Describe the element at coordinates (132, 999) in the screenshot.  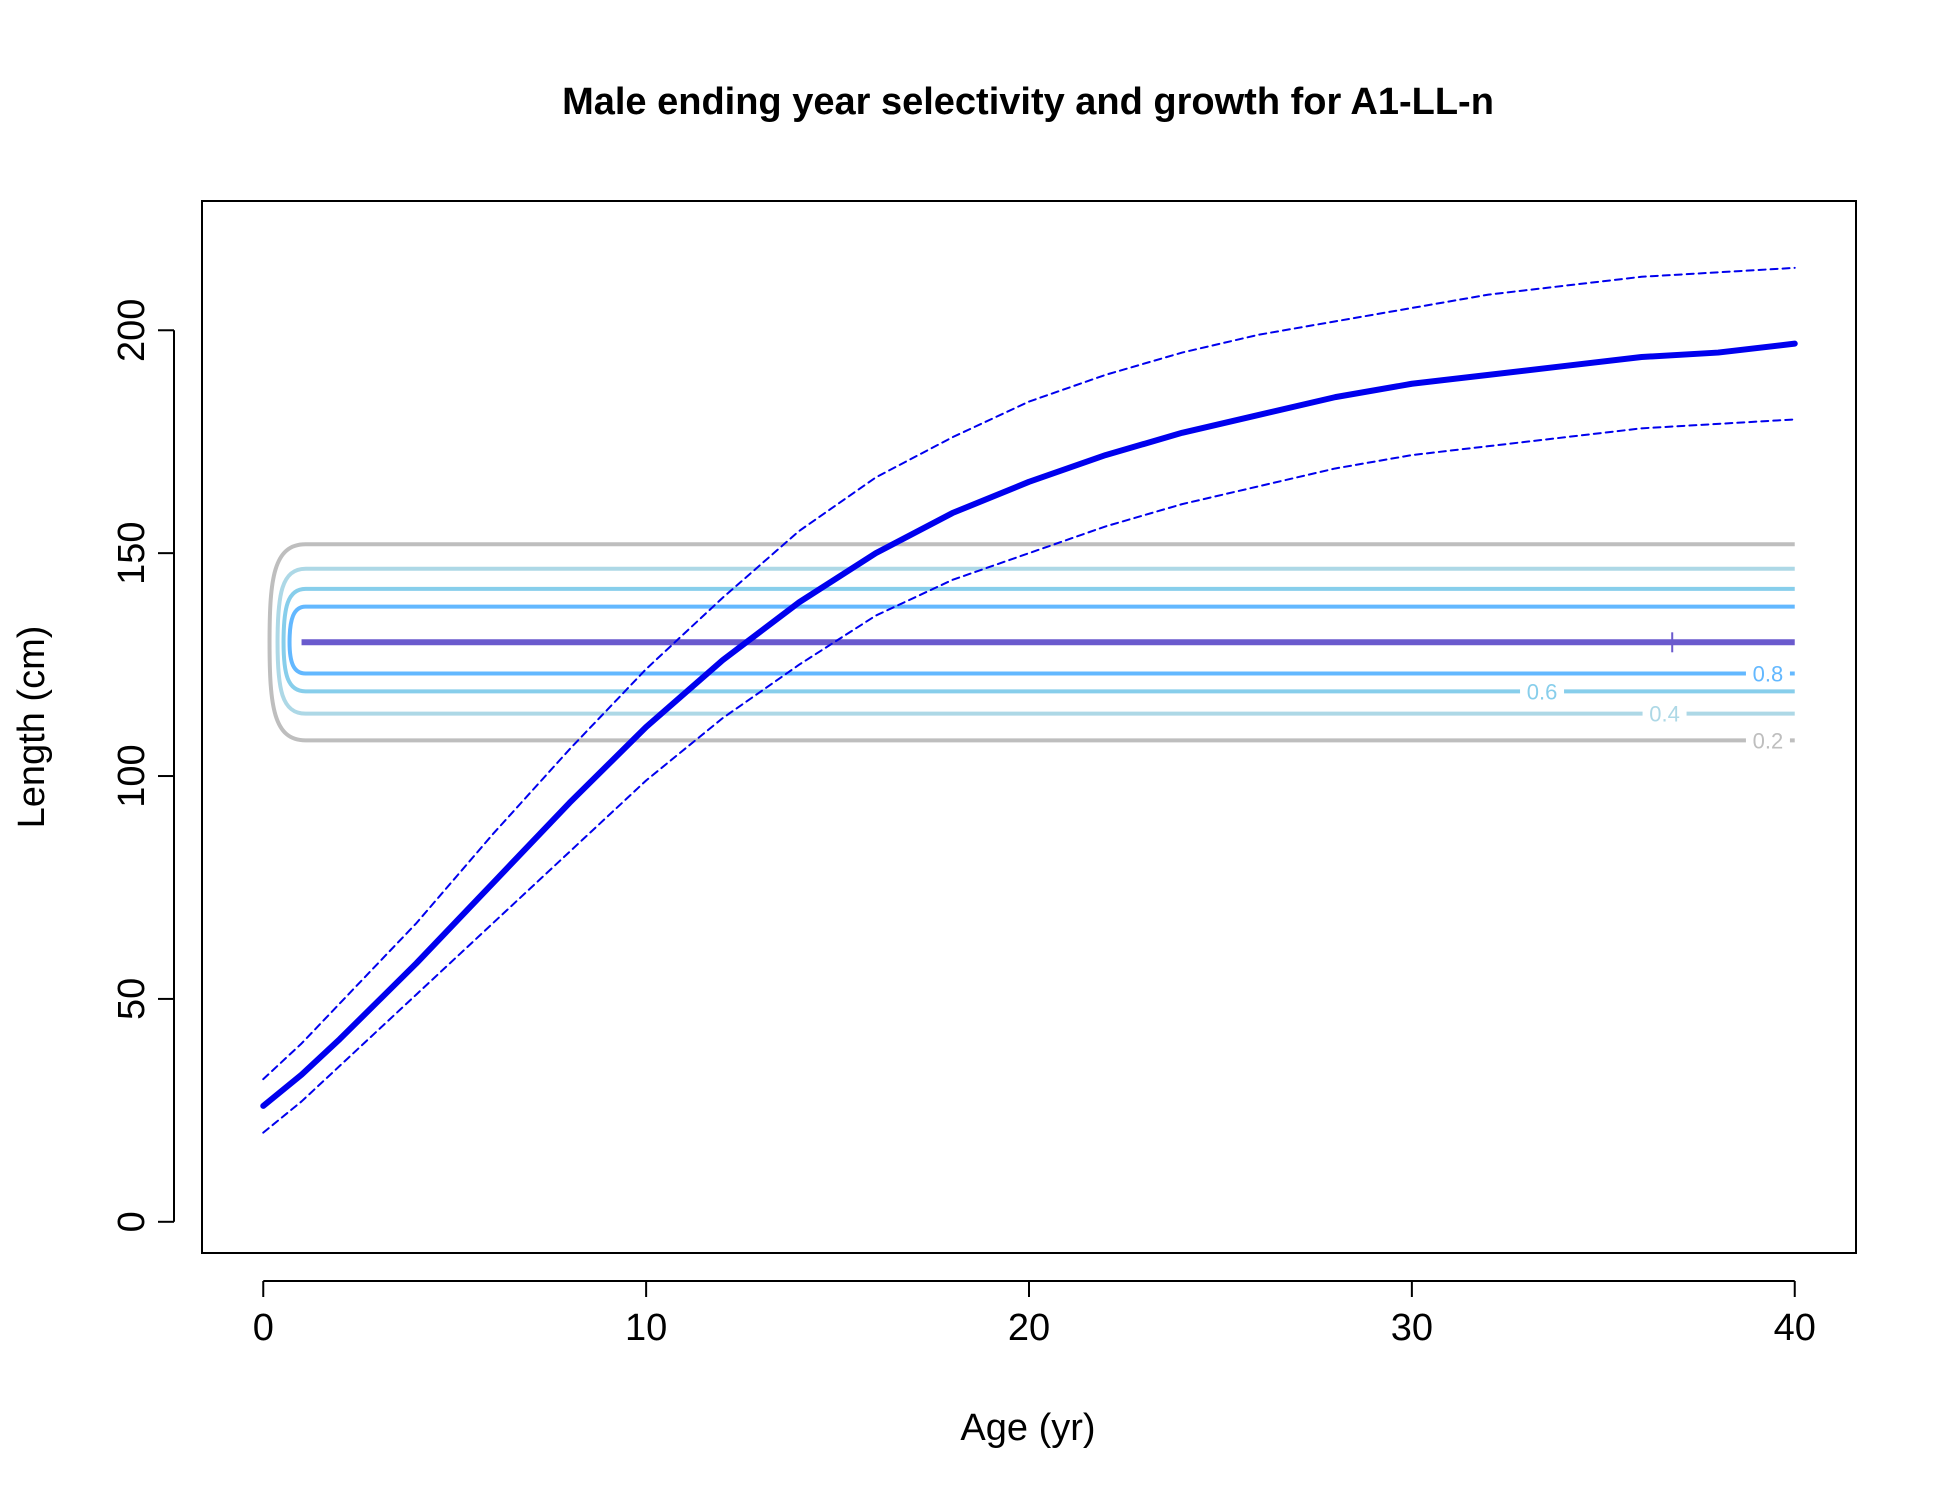
I see `y-tick-label: 50` at that location.